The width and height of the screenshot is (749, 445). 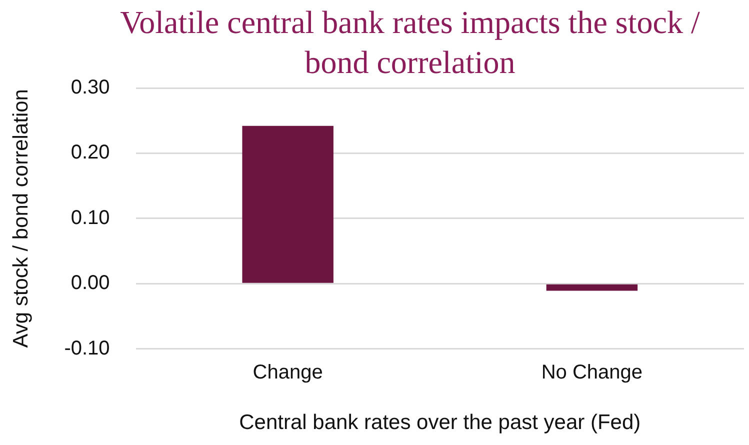 I want to click on y-tick-label: 0.20, so click(x=90, y=153).